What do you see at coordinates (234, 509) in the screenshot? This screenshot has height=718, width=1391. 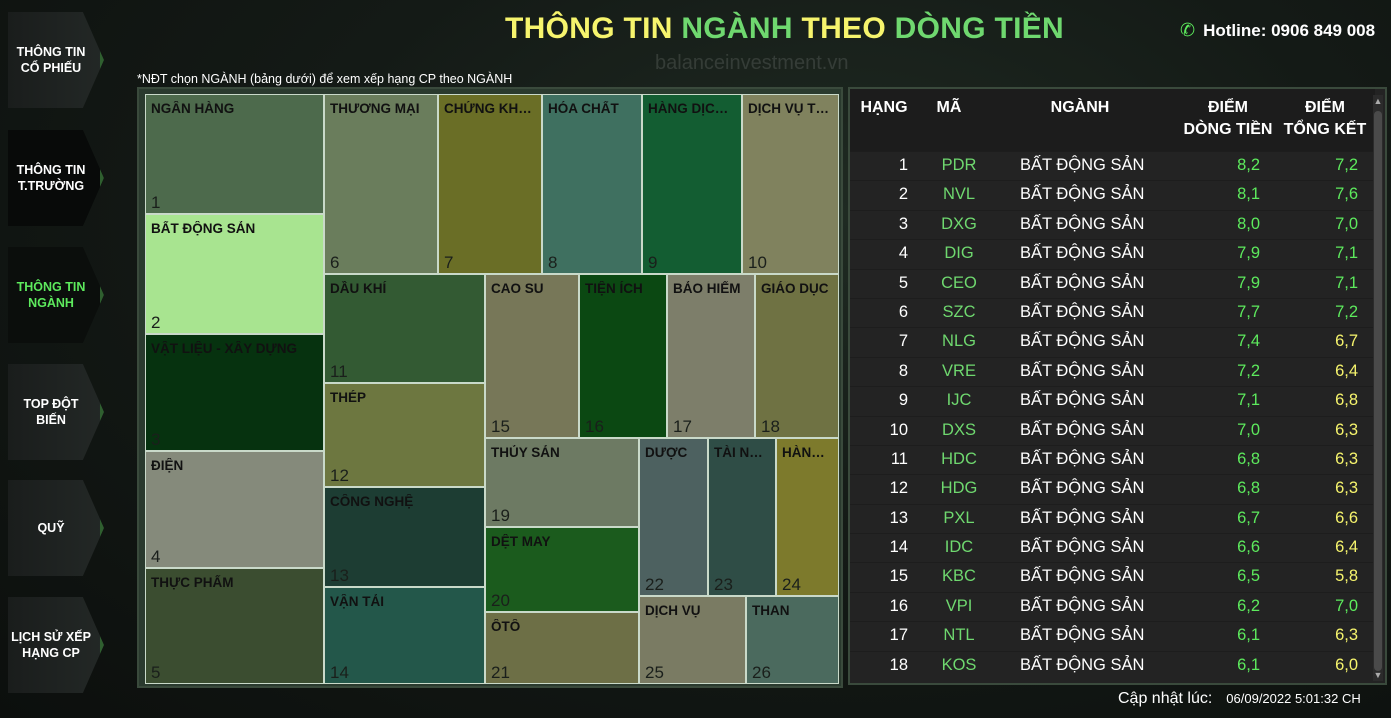 I see `treemap-tile: ĐIỆN 4` at bounding box center [234, 509].